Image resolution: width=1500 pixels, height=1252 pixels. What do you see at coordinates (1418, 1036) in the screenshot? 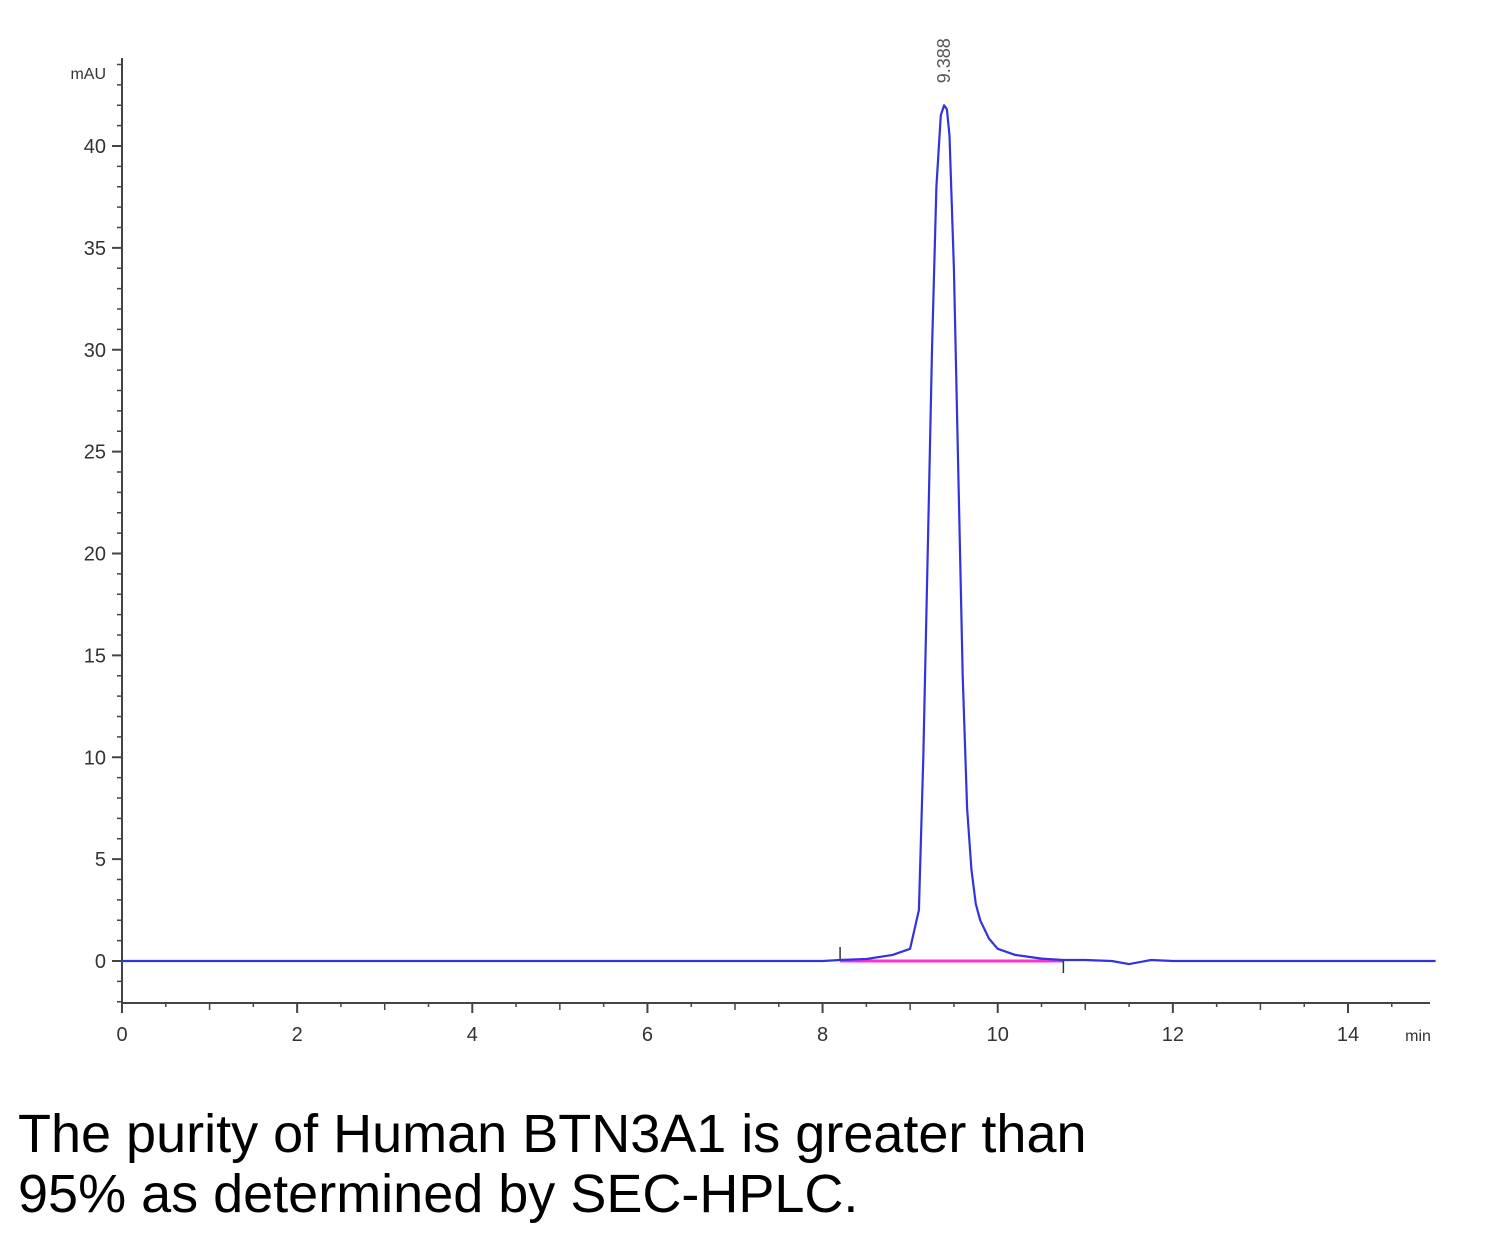
I see `x-axis-unit-label: min` at bounding box center [1418, 1036].